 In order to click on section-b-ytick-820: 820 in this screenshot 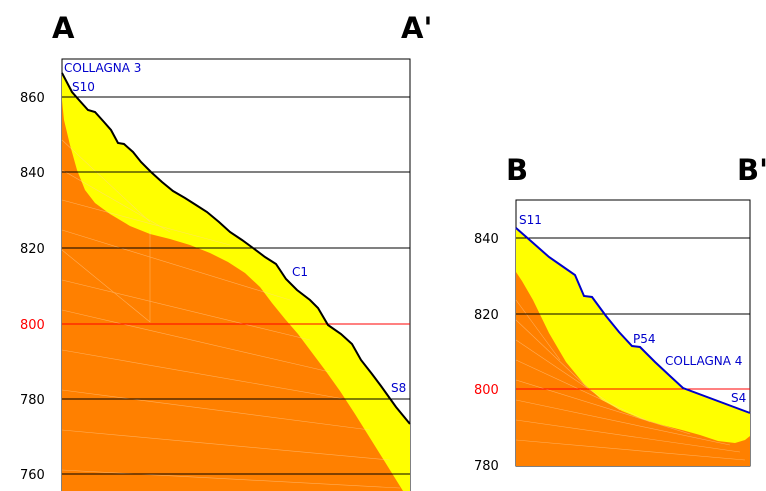, I will do `click(486, 315)`.